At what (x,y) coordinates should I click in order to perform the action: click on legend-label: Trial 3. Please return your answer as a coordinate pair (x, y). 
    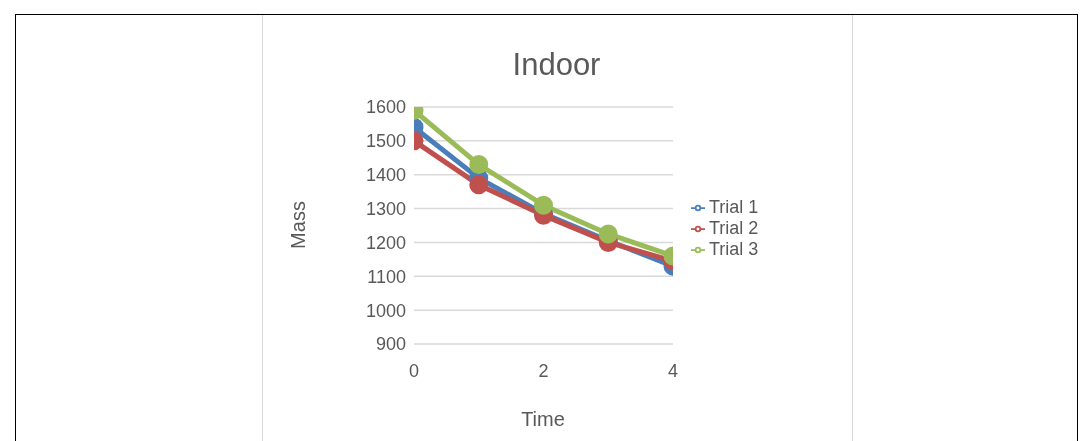
    Looking at the image, I should click on (734, 249).